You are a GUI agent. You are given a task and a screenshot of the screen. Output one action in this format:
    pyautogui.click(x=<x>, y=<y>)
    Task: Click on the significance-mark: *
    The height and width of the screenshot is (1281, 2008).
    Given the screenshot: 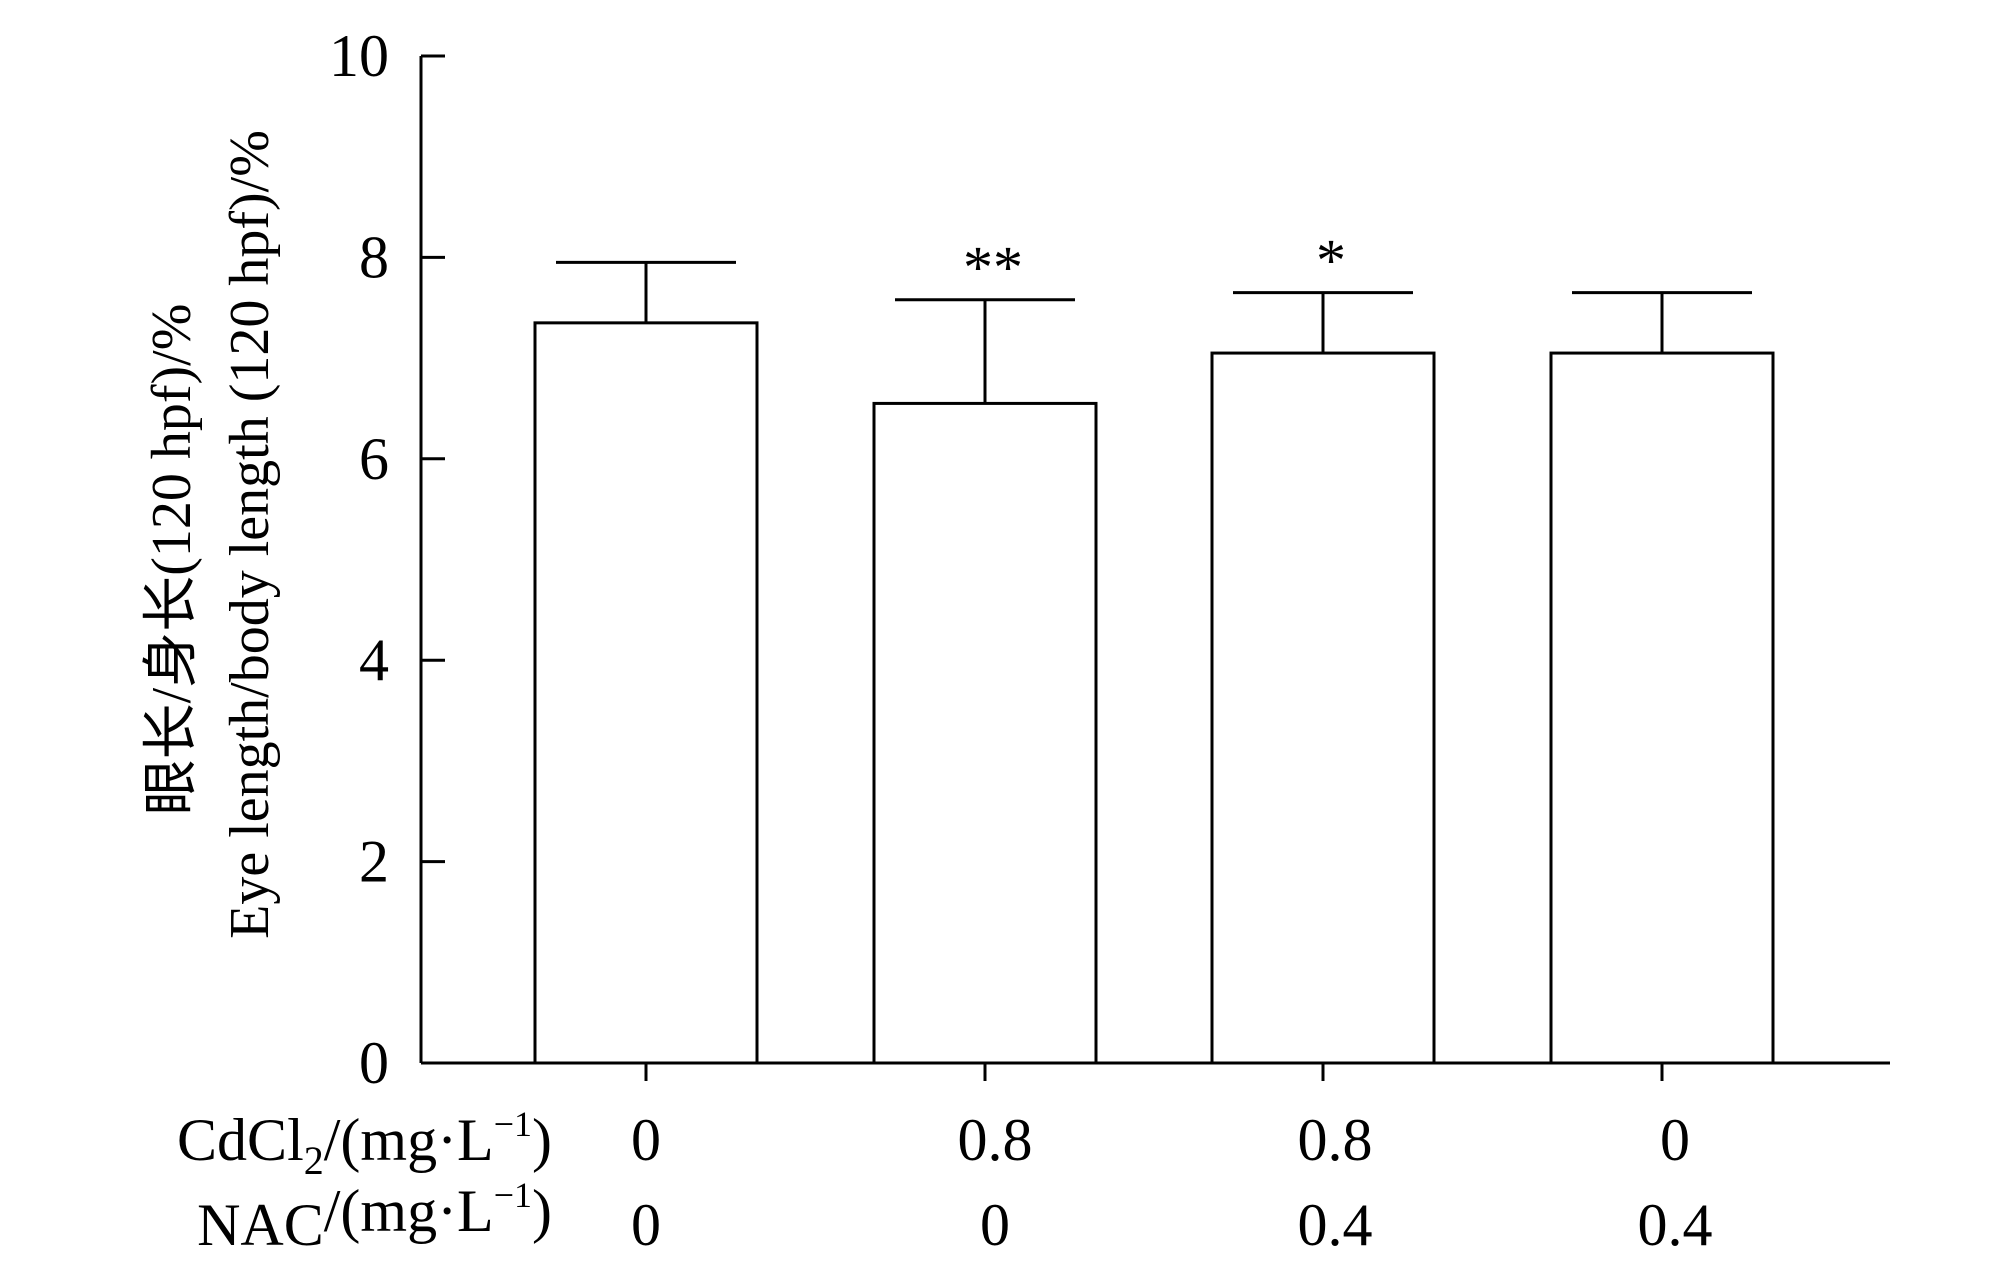 What is the action you would take?
    pyautogui.click(x=1331, y=261)
    